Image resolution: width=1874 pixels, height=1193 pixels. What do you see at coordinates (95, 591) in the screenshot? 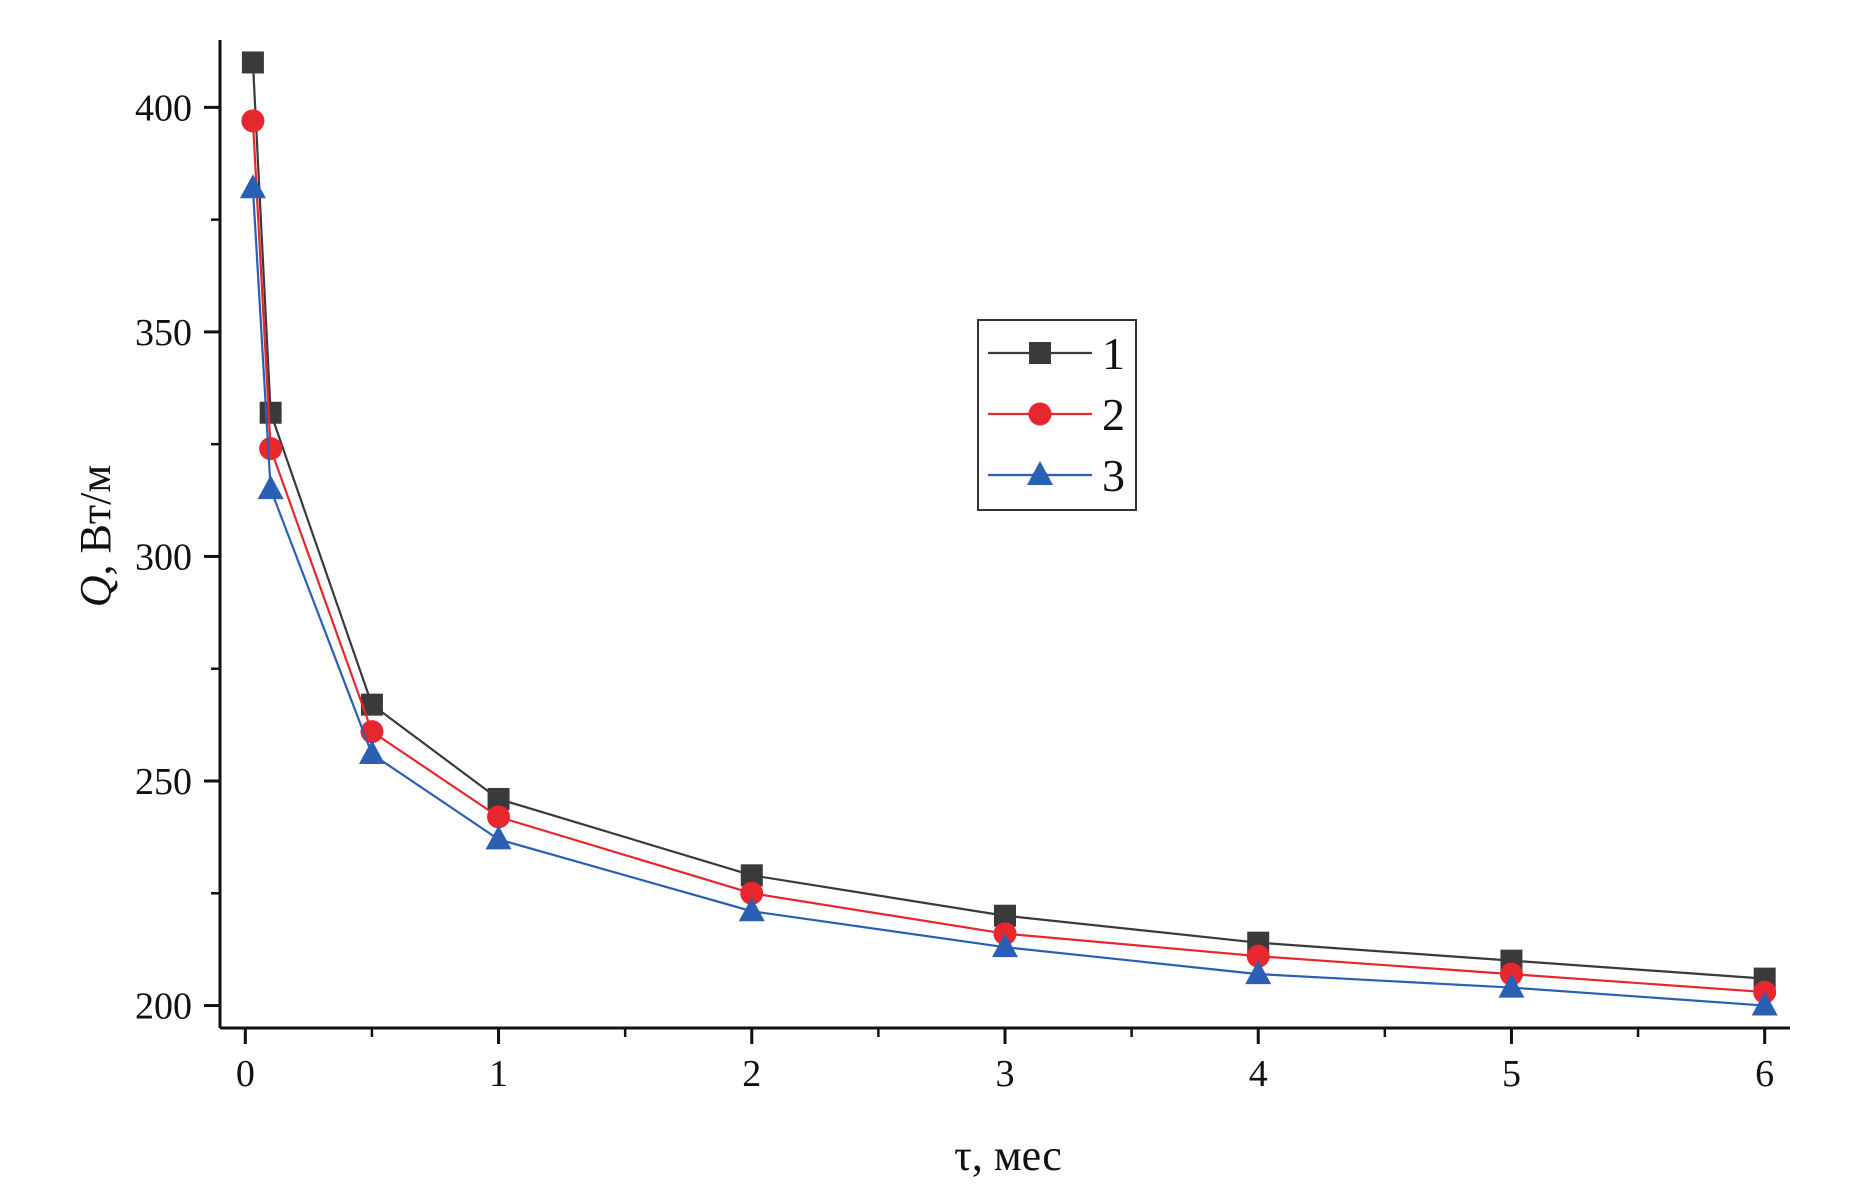
I see `y-axis-title-symbol: Q` at bounding box center [95, 591].